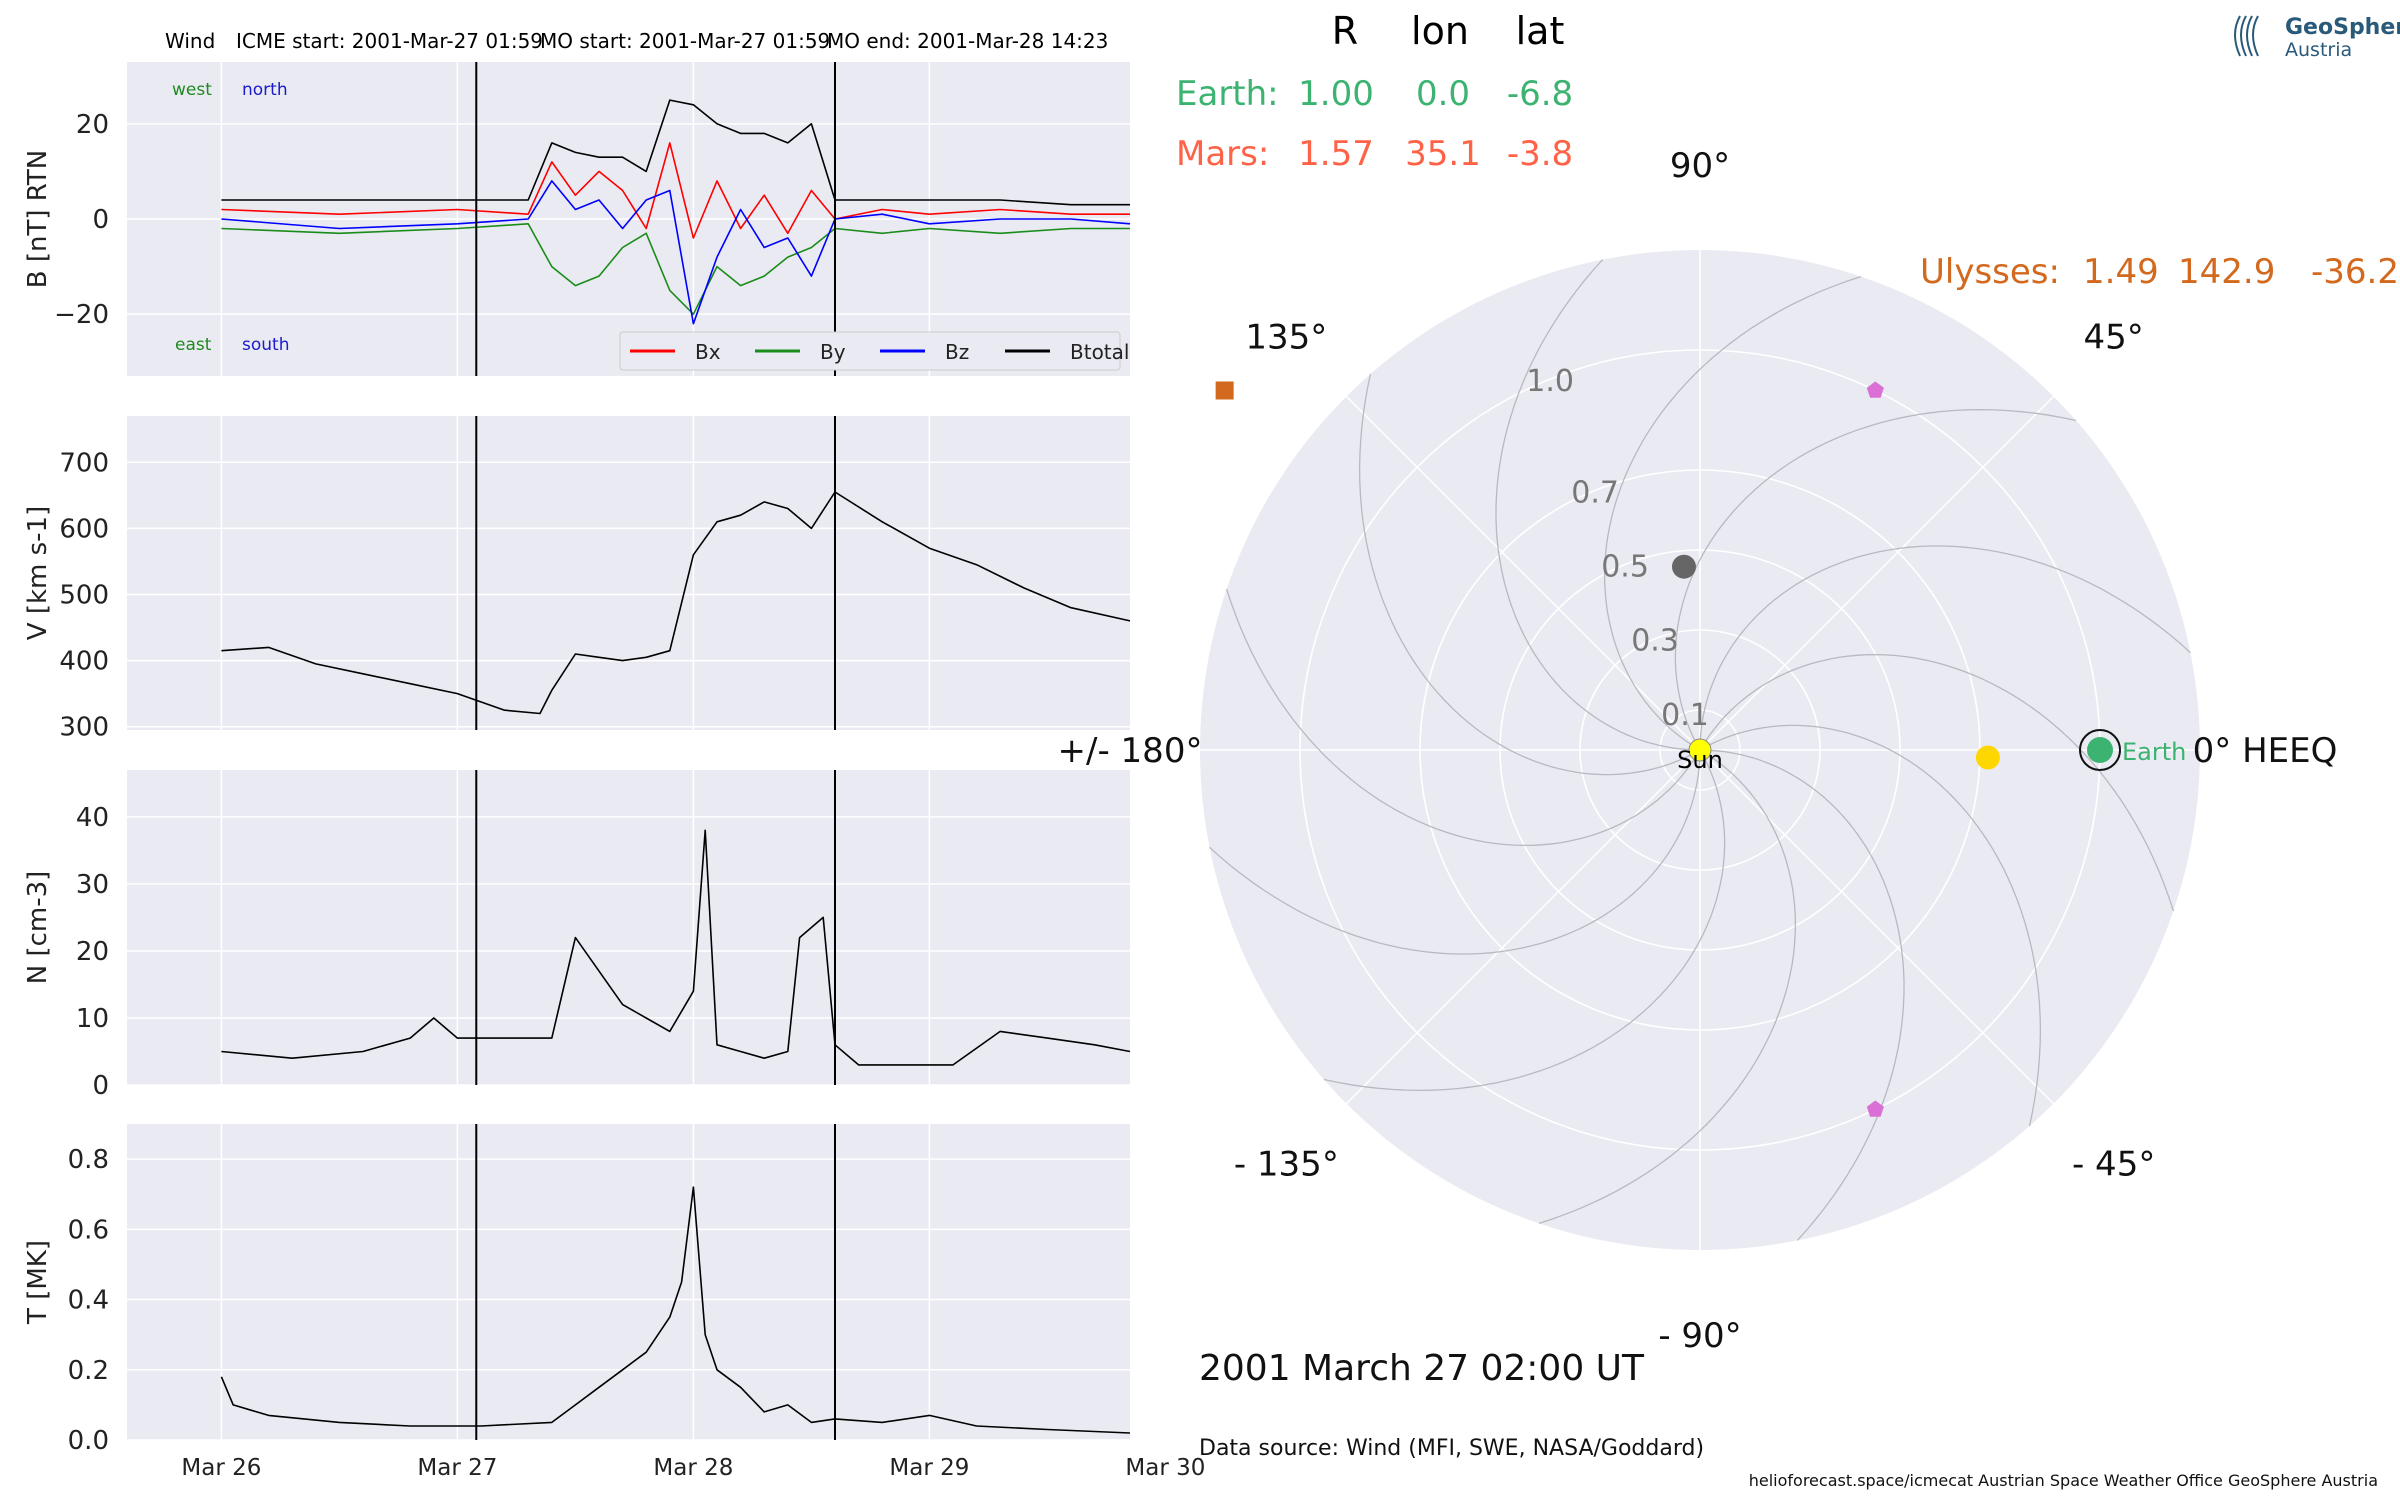 The width and height of the screenshot is (2400, 1500). What do you see at coordinates (1875, 1108) in the screenshot?
I see `spacecraft-marker` at bounding box center [1875, 1108].